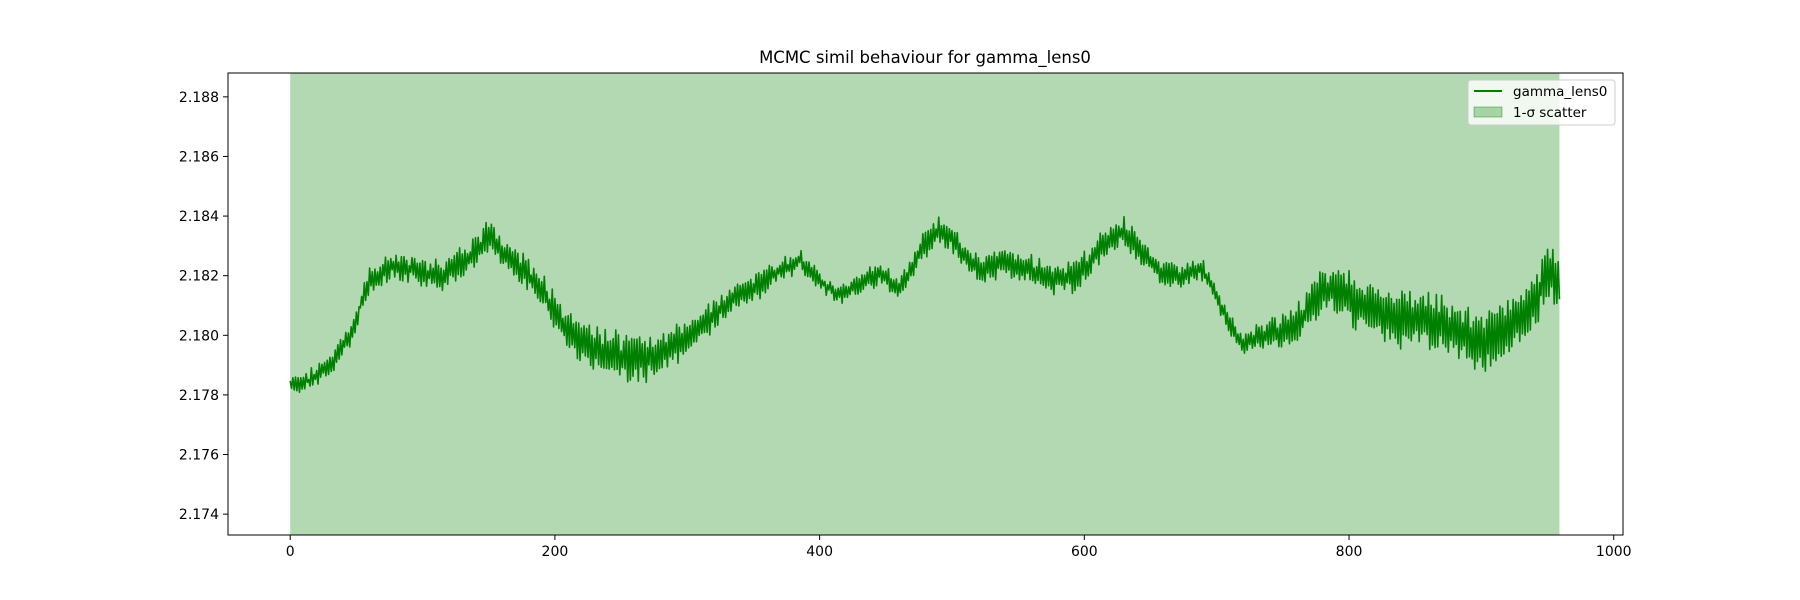 Image resolution: width=1800 pixels, height=600 pixels. I want to click on legend: gamma_lens0 1-σ scatter, so click(1541, 102).